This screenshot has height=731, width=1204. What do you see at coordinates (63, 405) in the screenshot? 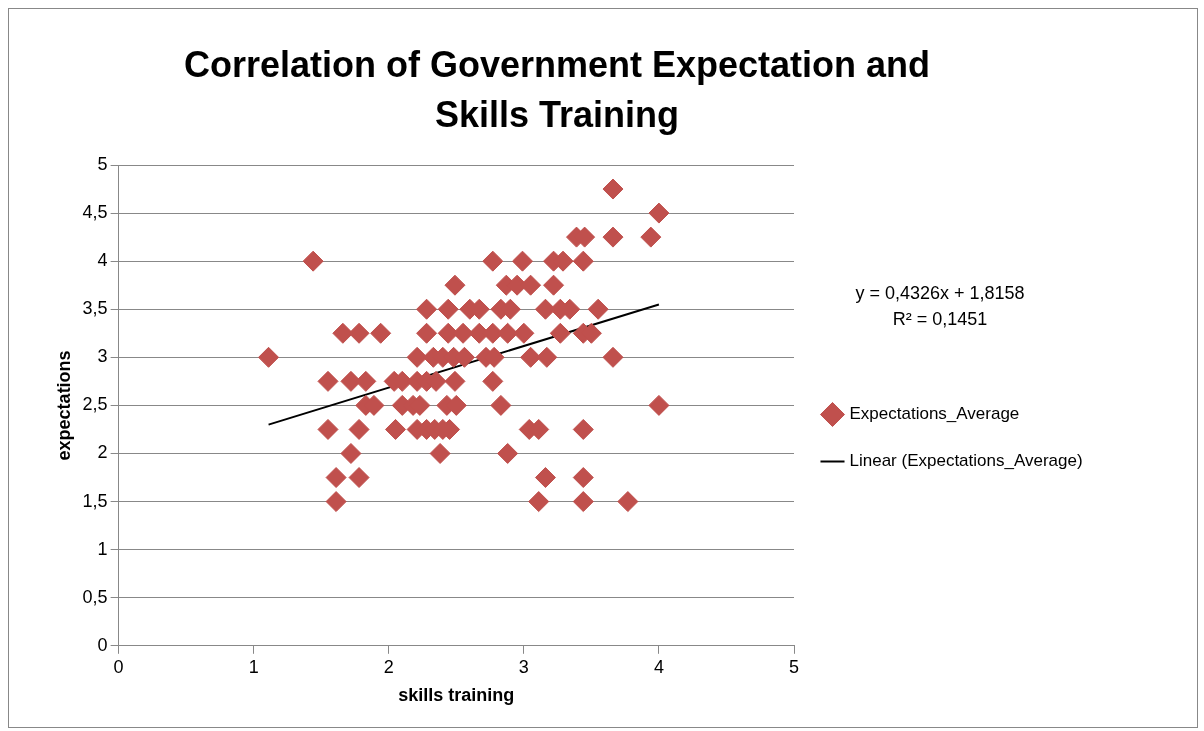
I see `y-axis-title: expectations` at bounding box center [63, 405].